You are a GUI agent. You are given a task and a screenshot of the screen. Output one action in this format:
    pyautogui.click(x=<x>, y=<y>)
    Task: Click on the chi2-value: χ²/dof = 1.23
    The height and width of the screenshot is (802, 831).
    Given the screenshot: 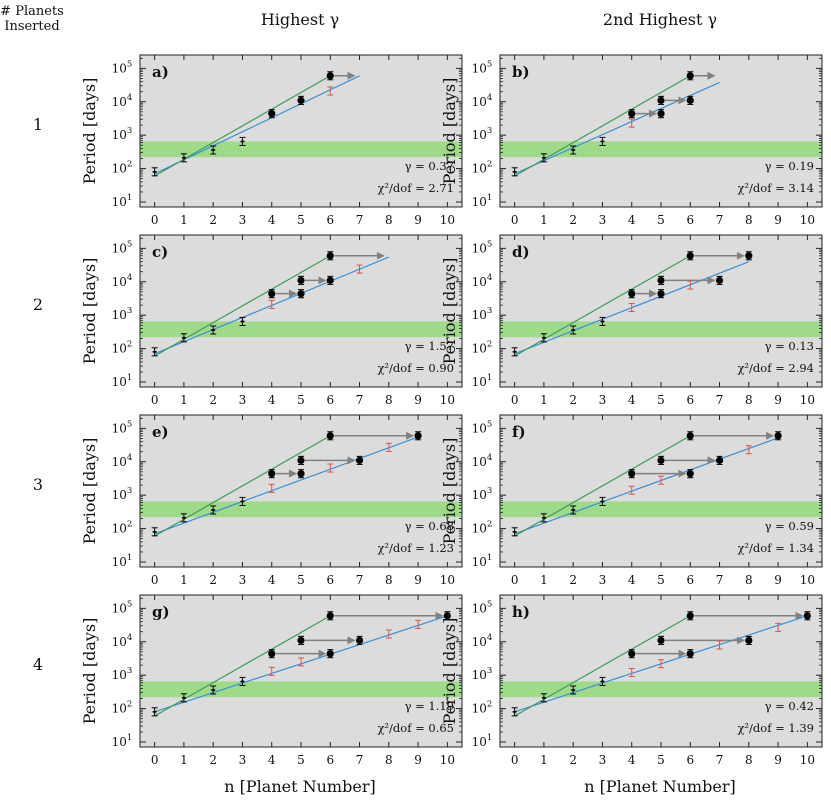 What is the action you would take?
    pyautogui.click(x=415, y=548)
    